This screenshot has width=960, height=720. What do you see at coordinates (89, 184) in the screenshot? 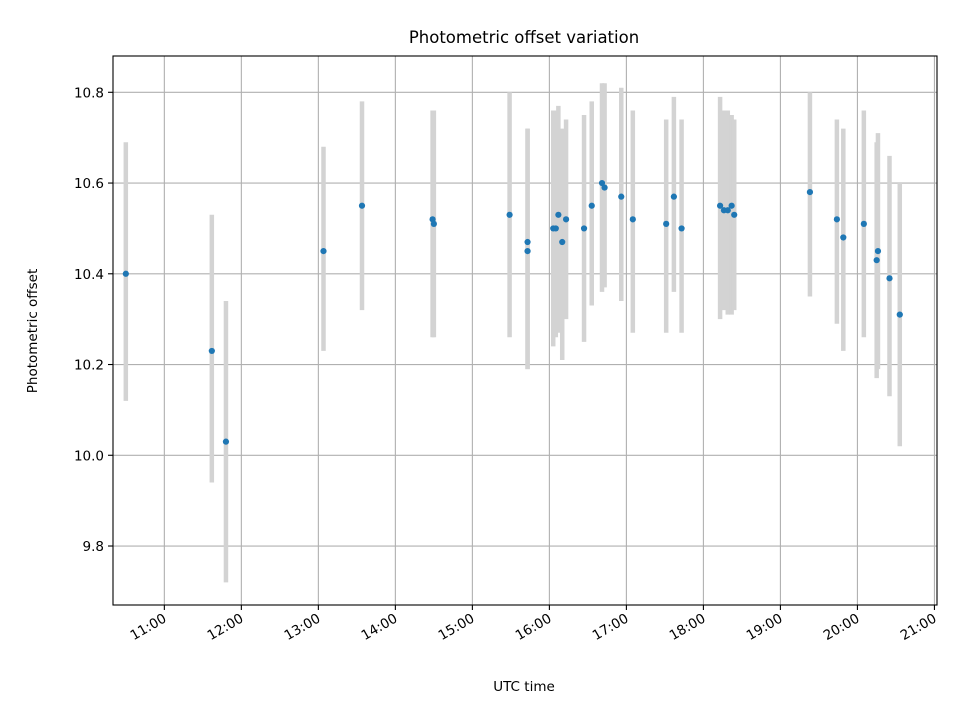
I see `y-tick-label: 10.6` at bounding box center [89, 184].